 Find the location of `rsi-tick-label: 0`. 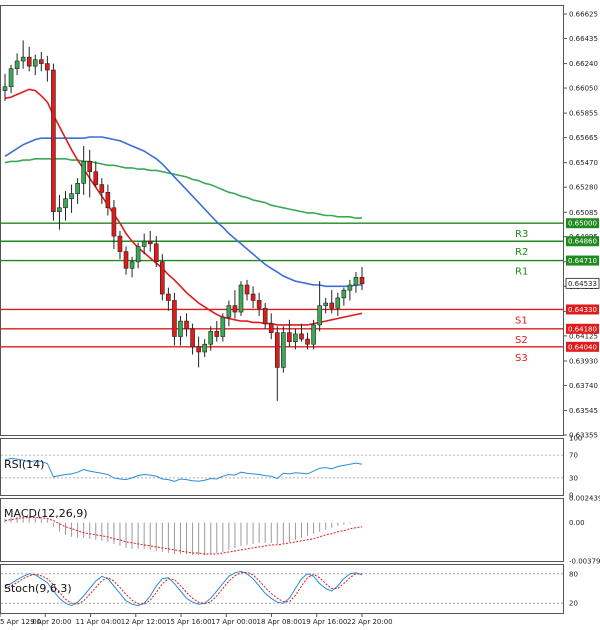

rsi-tick-label: 0 is located at coordinates (571, 496).